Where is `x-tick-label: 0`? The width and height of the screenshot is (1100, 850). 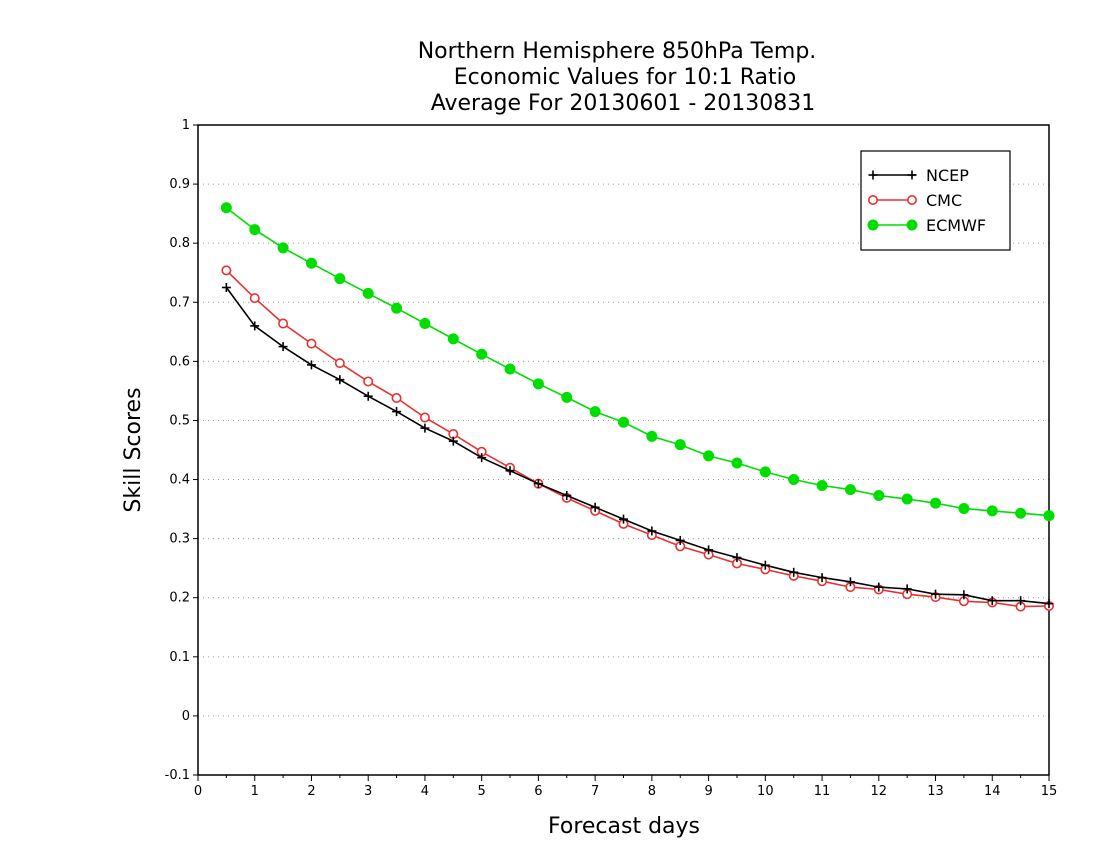 x-tick-label: 0 is located at coordinates (198, 791).